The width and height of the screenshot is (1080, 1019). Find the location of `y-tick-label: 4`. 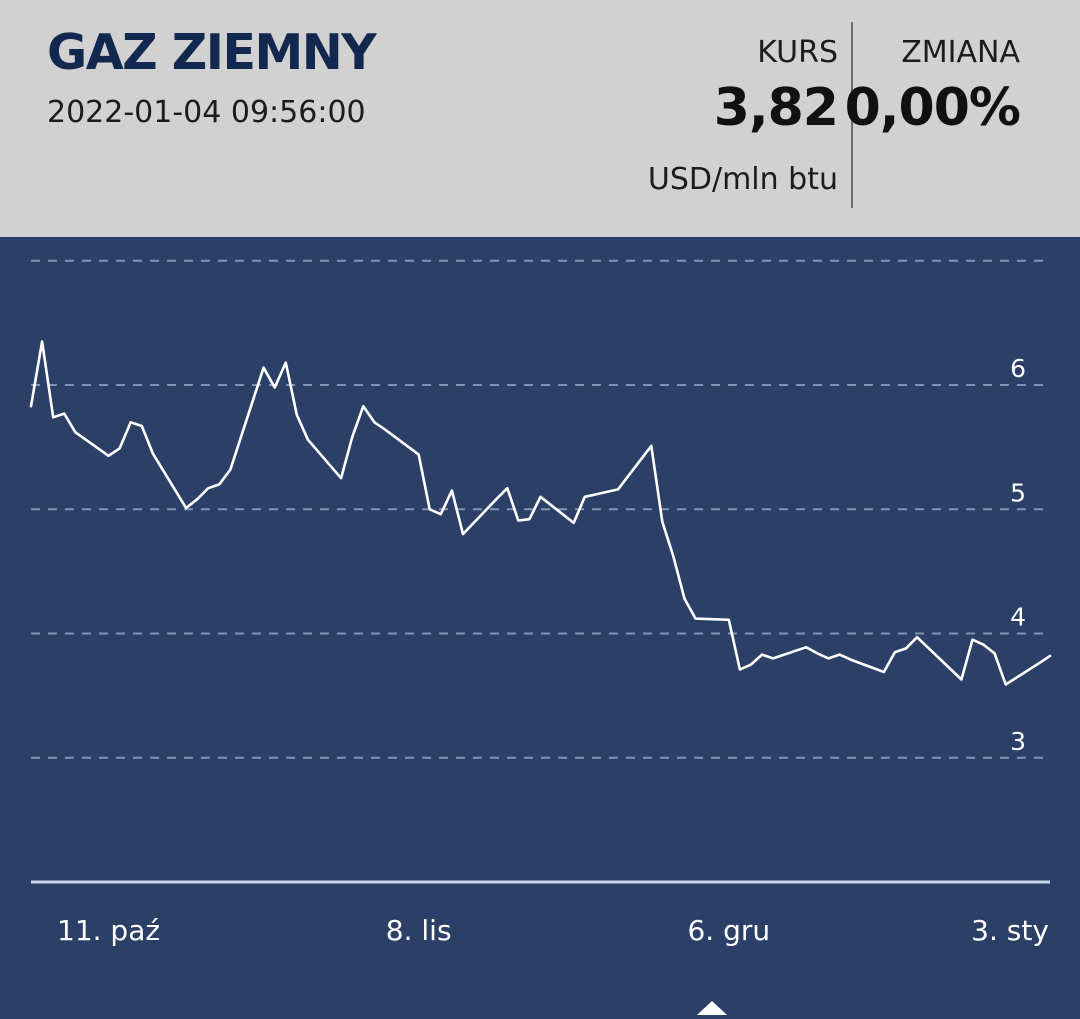

y-tick-label: 4 is located at coordinates (1018, 617).